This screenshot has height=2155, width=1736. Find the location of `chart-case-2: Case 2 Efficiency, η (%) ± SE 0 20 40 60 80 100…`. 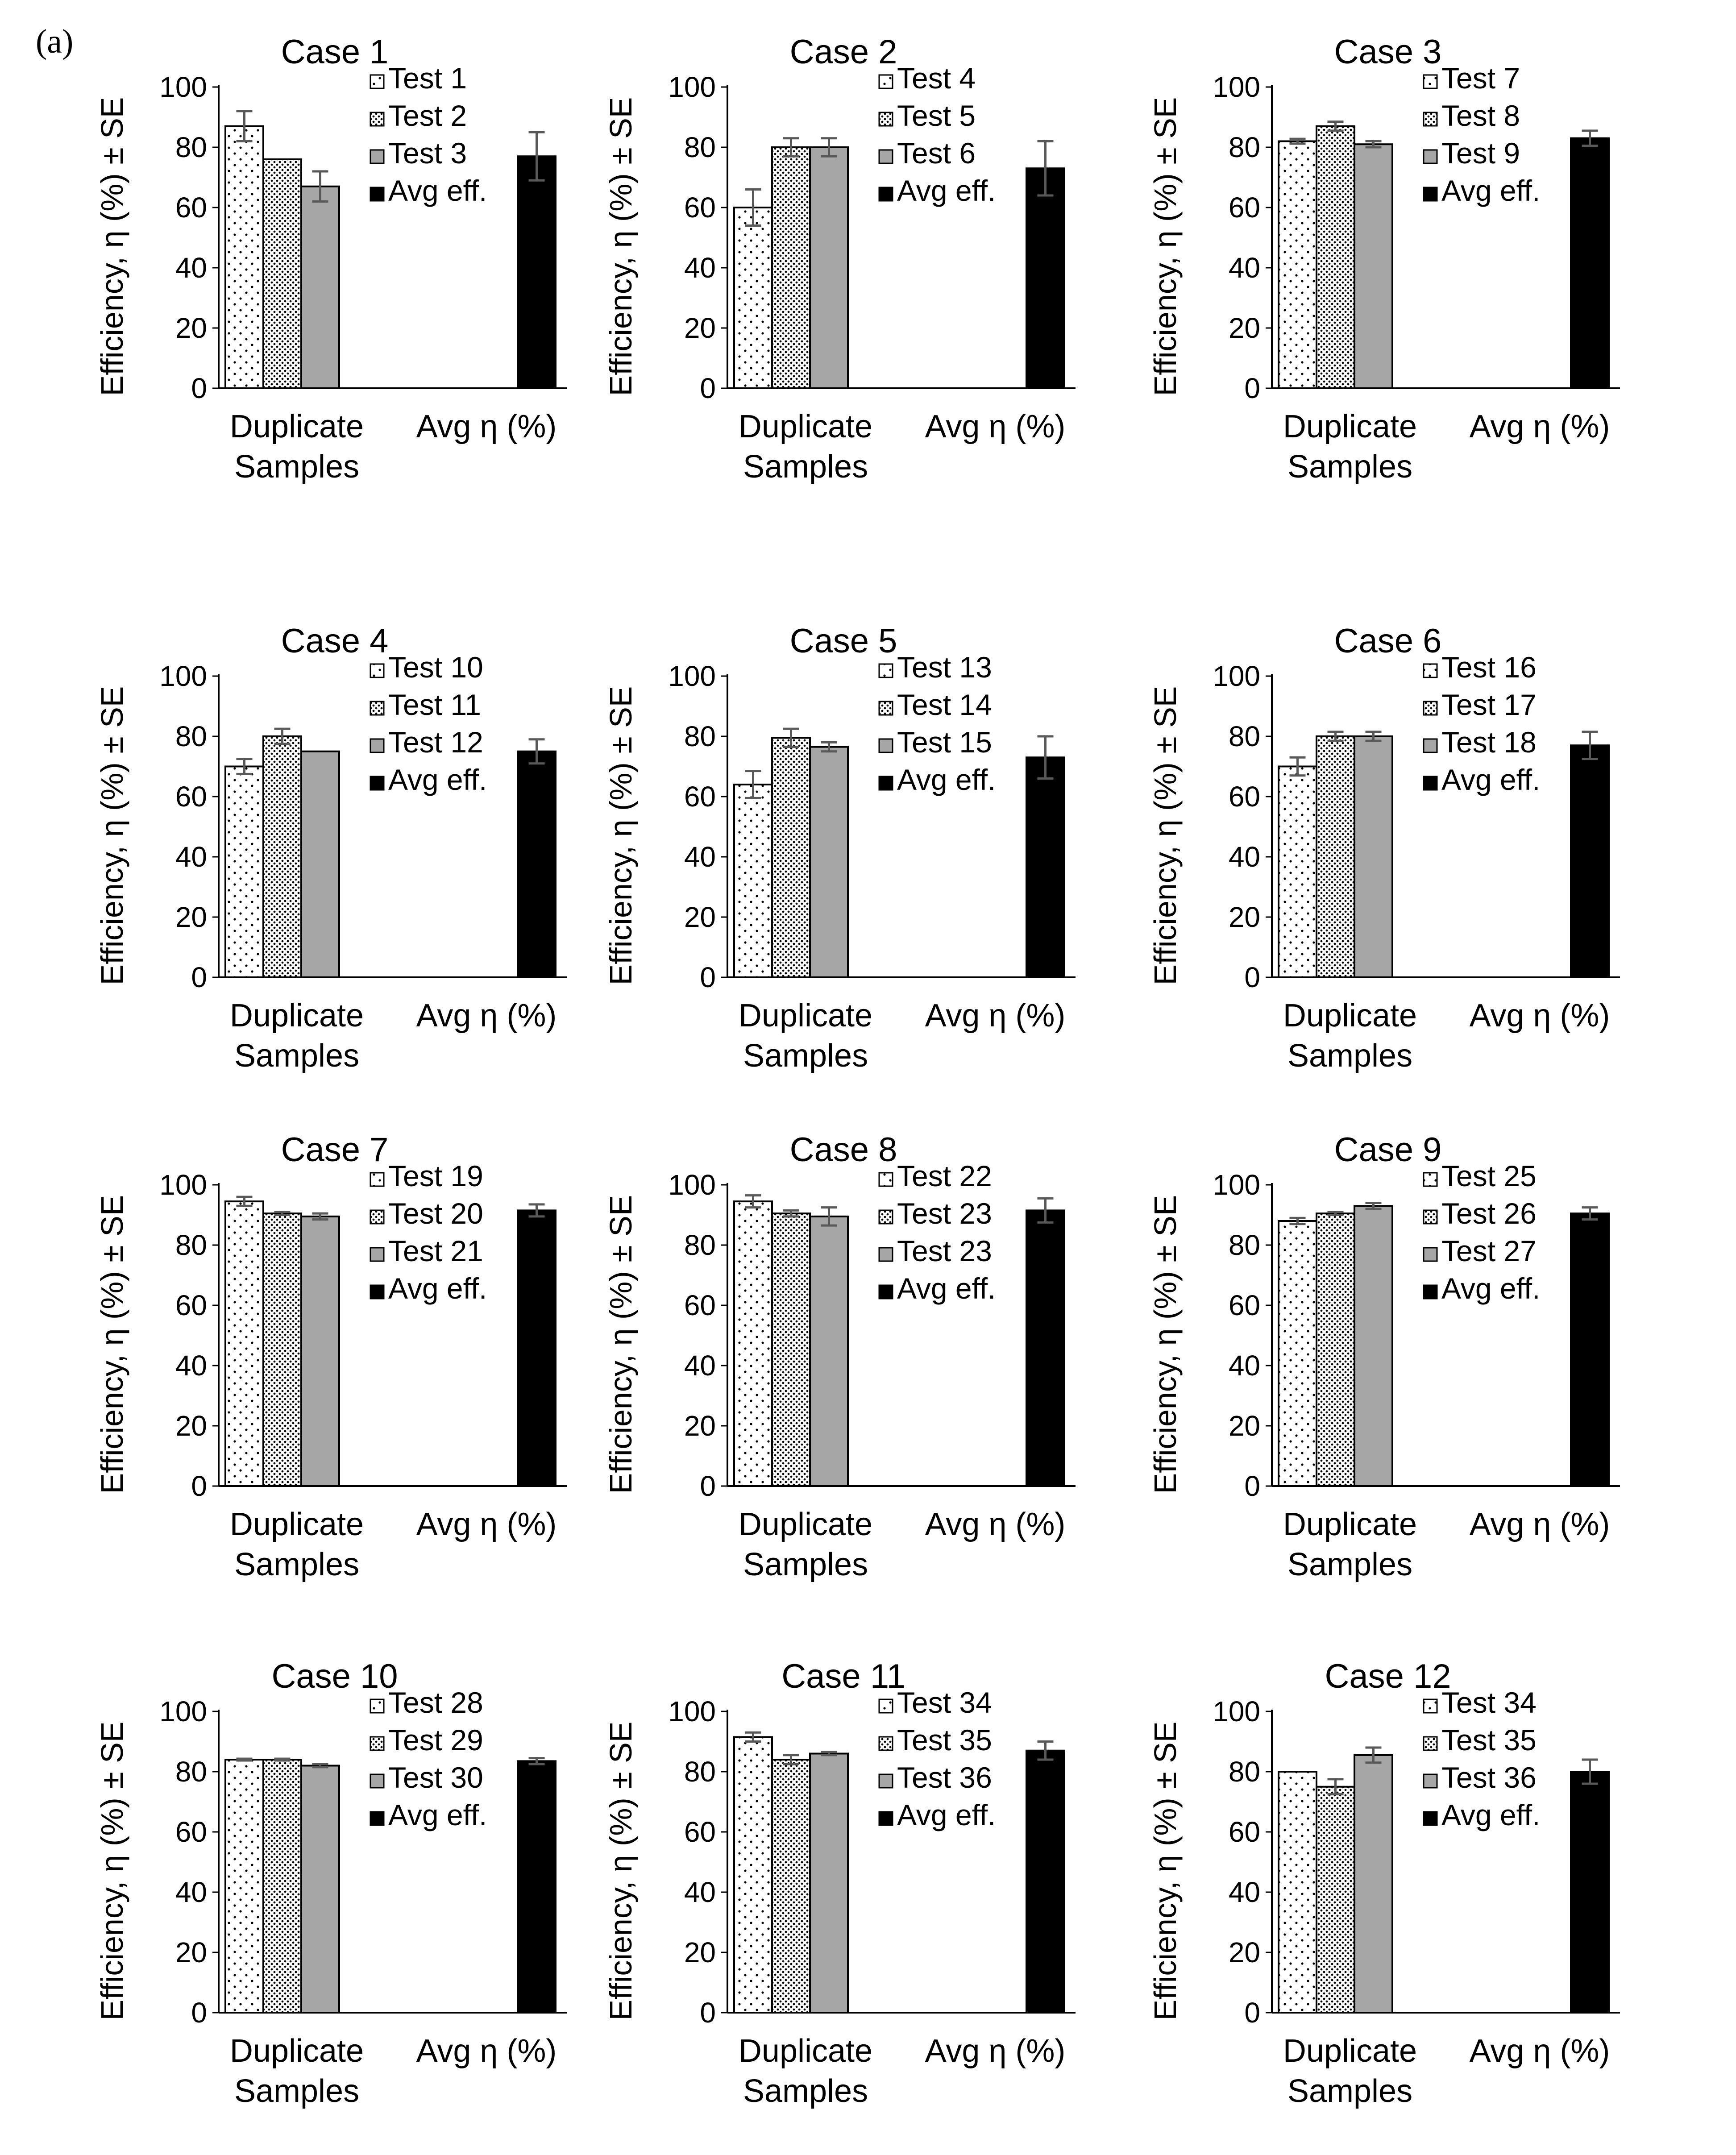

chart-case-2: Case 2 Efficiency, η (%) ± SE 0 20 40 60 80 100… is located at coordinates (839, 259).